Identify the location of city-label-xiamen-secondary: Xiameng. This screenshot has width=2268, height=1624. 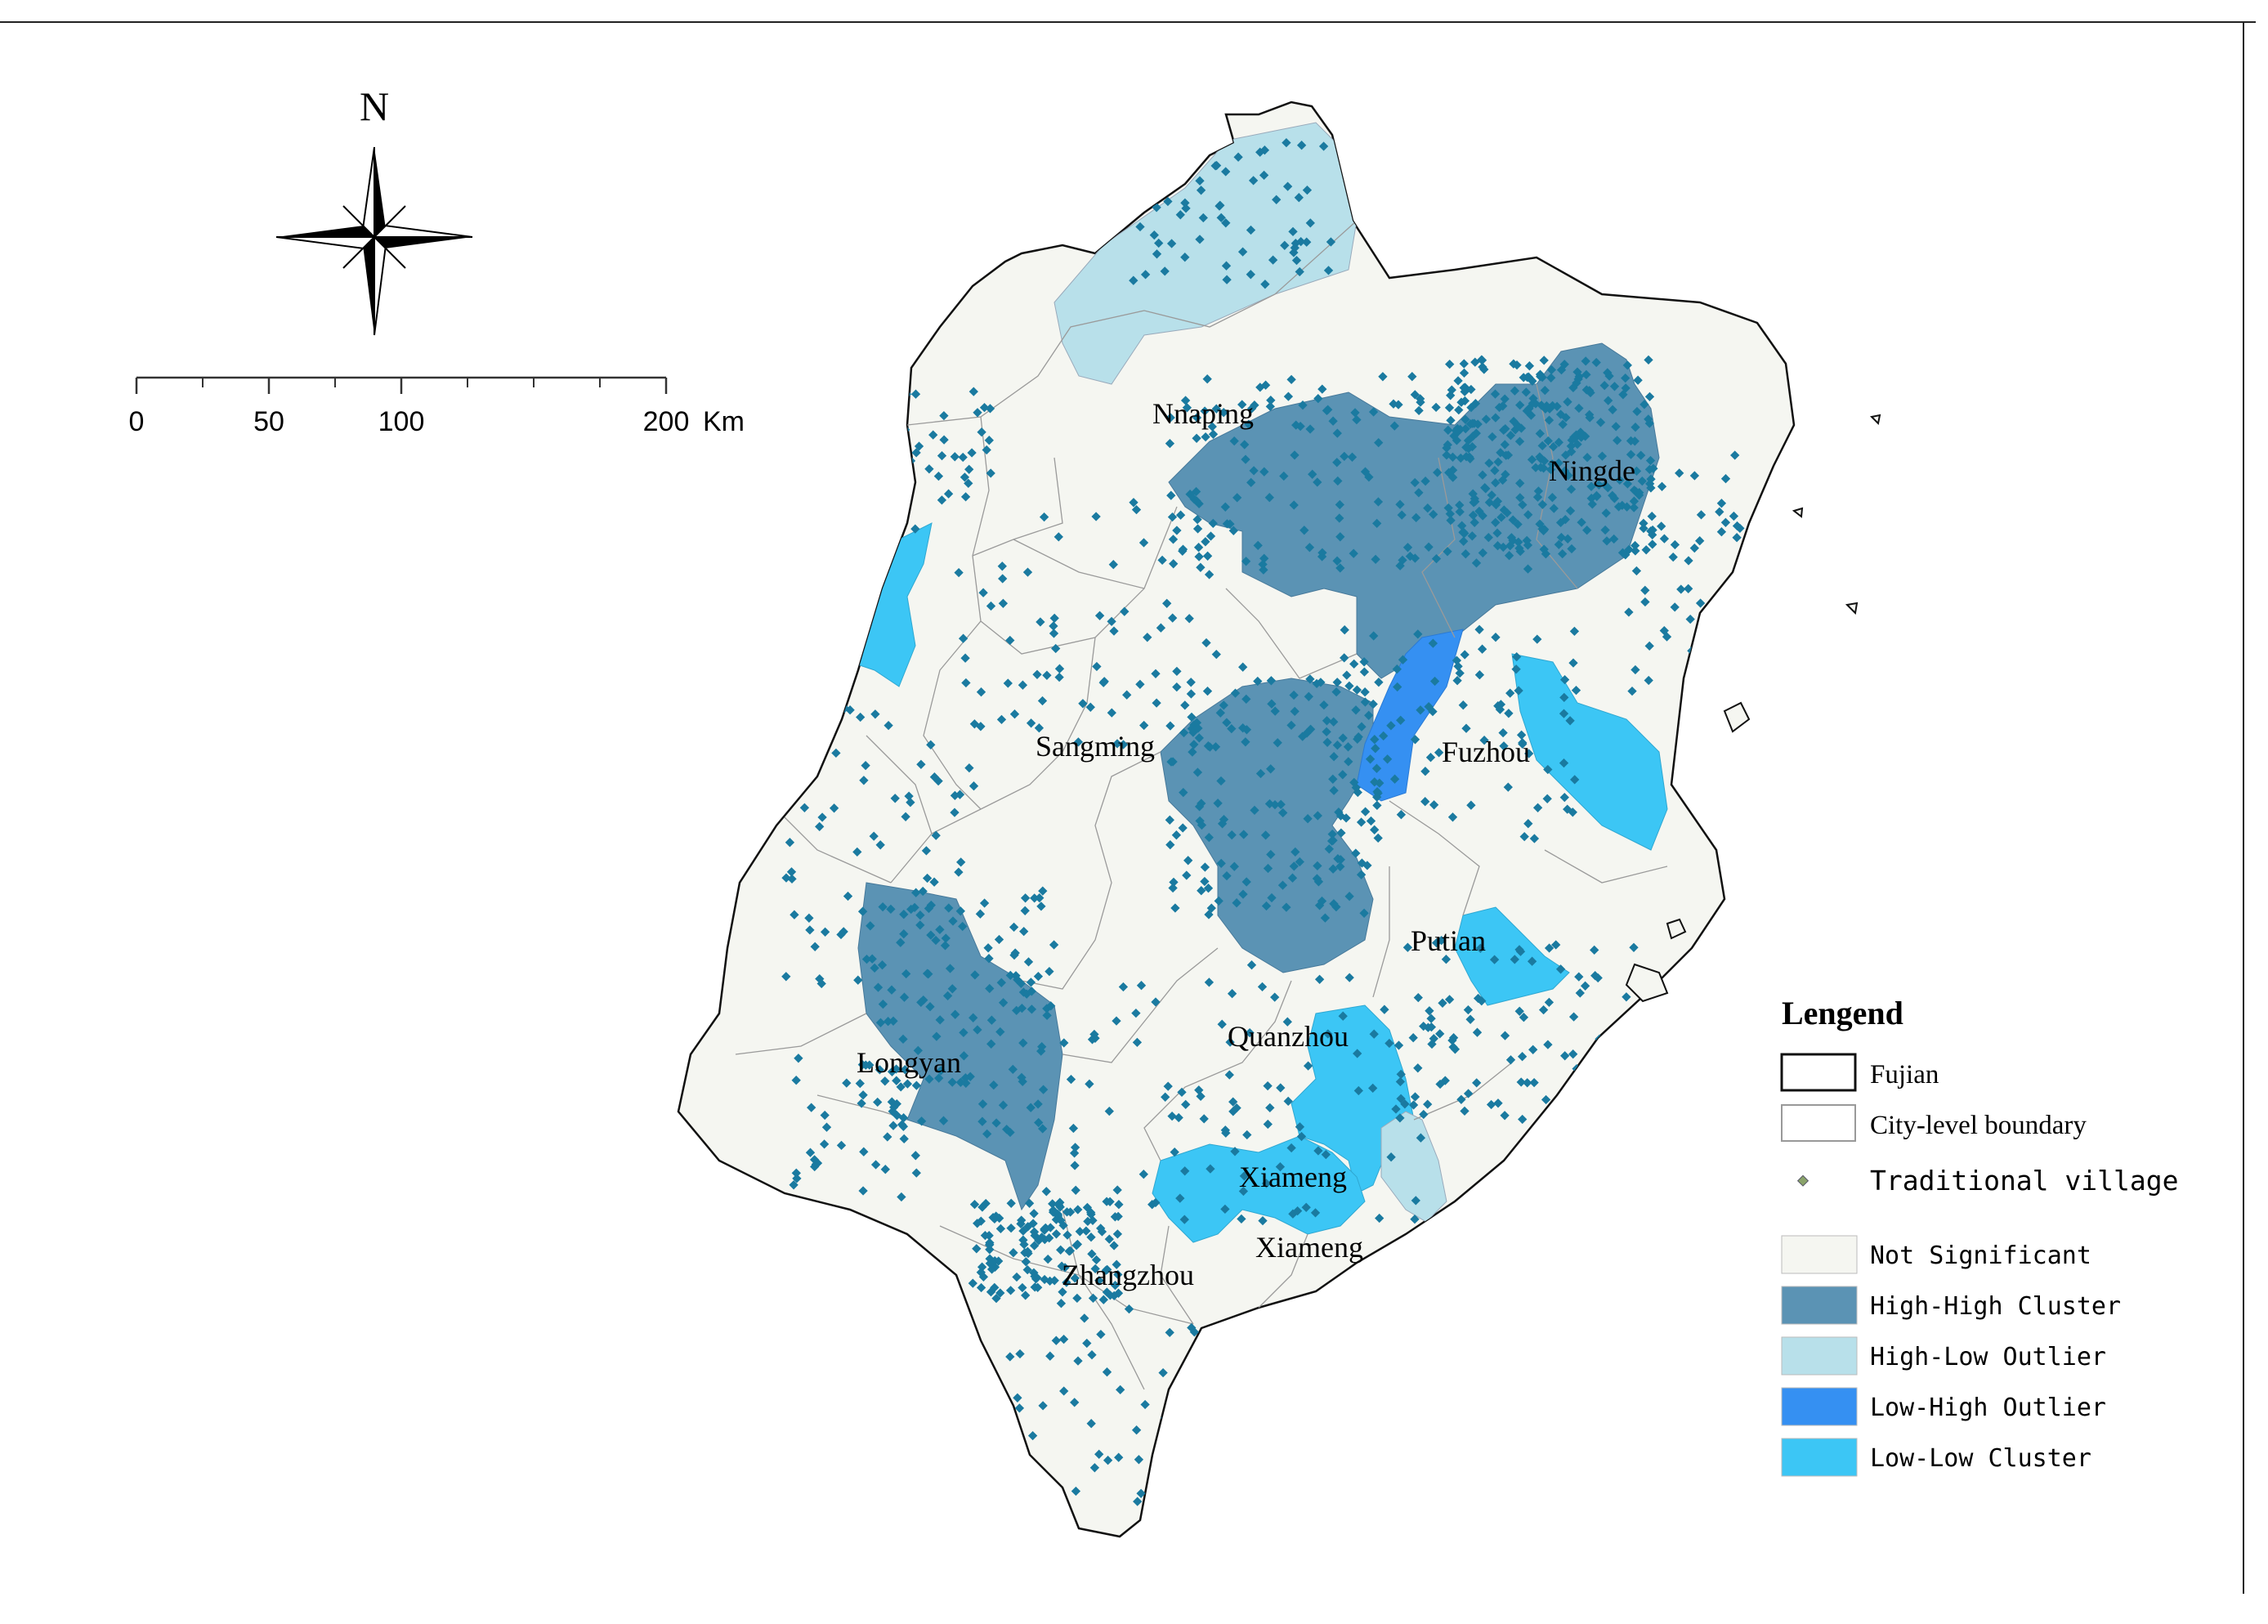
(1309, 1247).